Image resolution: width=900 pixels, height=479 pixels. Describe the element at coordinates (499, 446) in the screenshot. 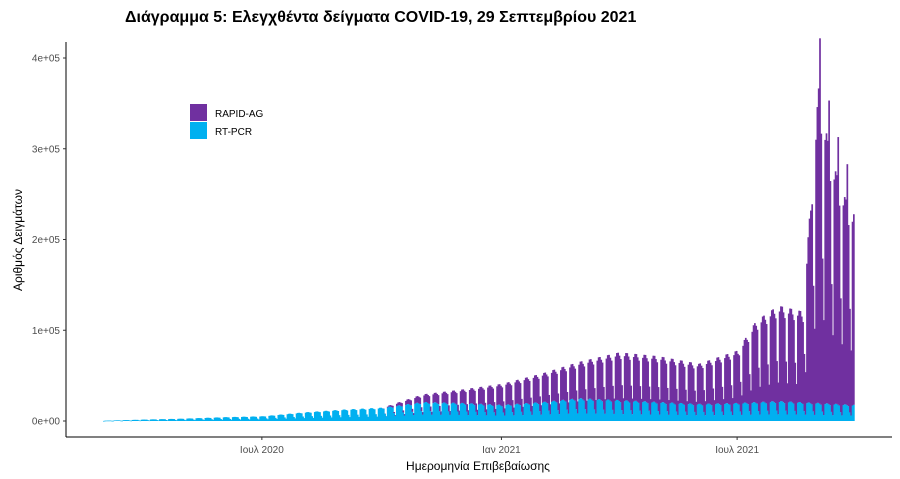

I see `x-ticks: Ιουλ 2020 Ιαν 2021 Ιουλ 2021` at that location.